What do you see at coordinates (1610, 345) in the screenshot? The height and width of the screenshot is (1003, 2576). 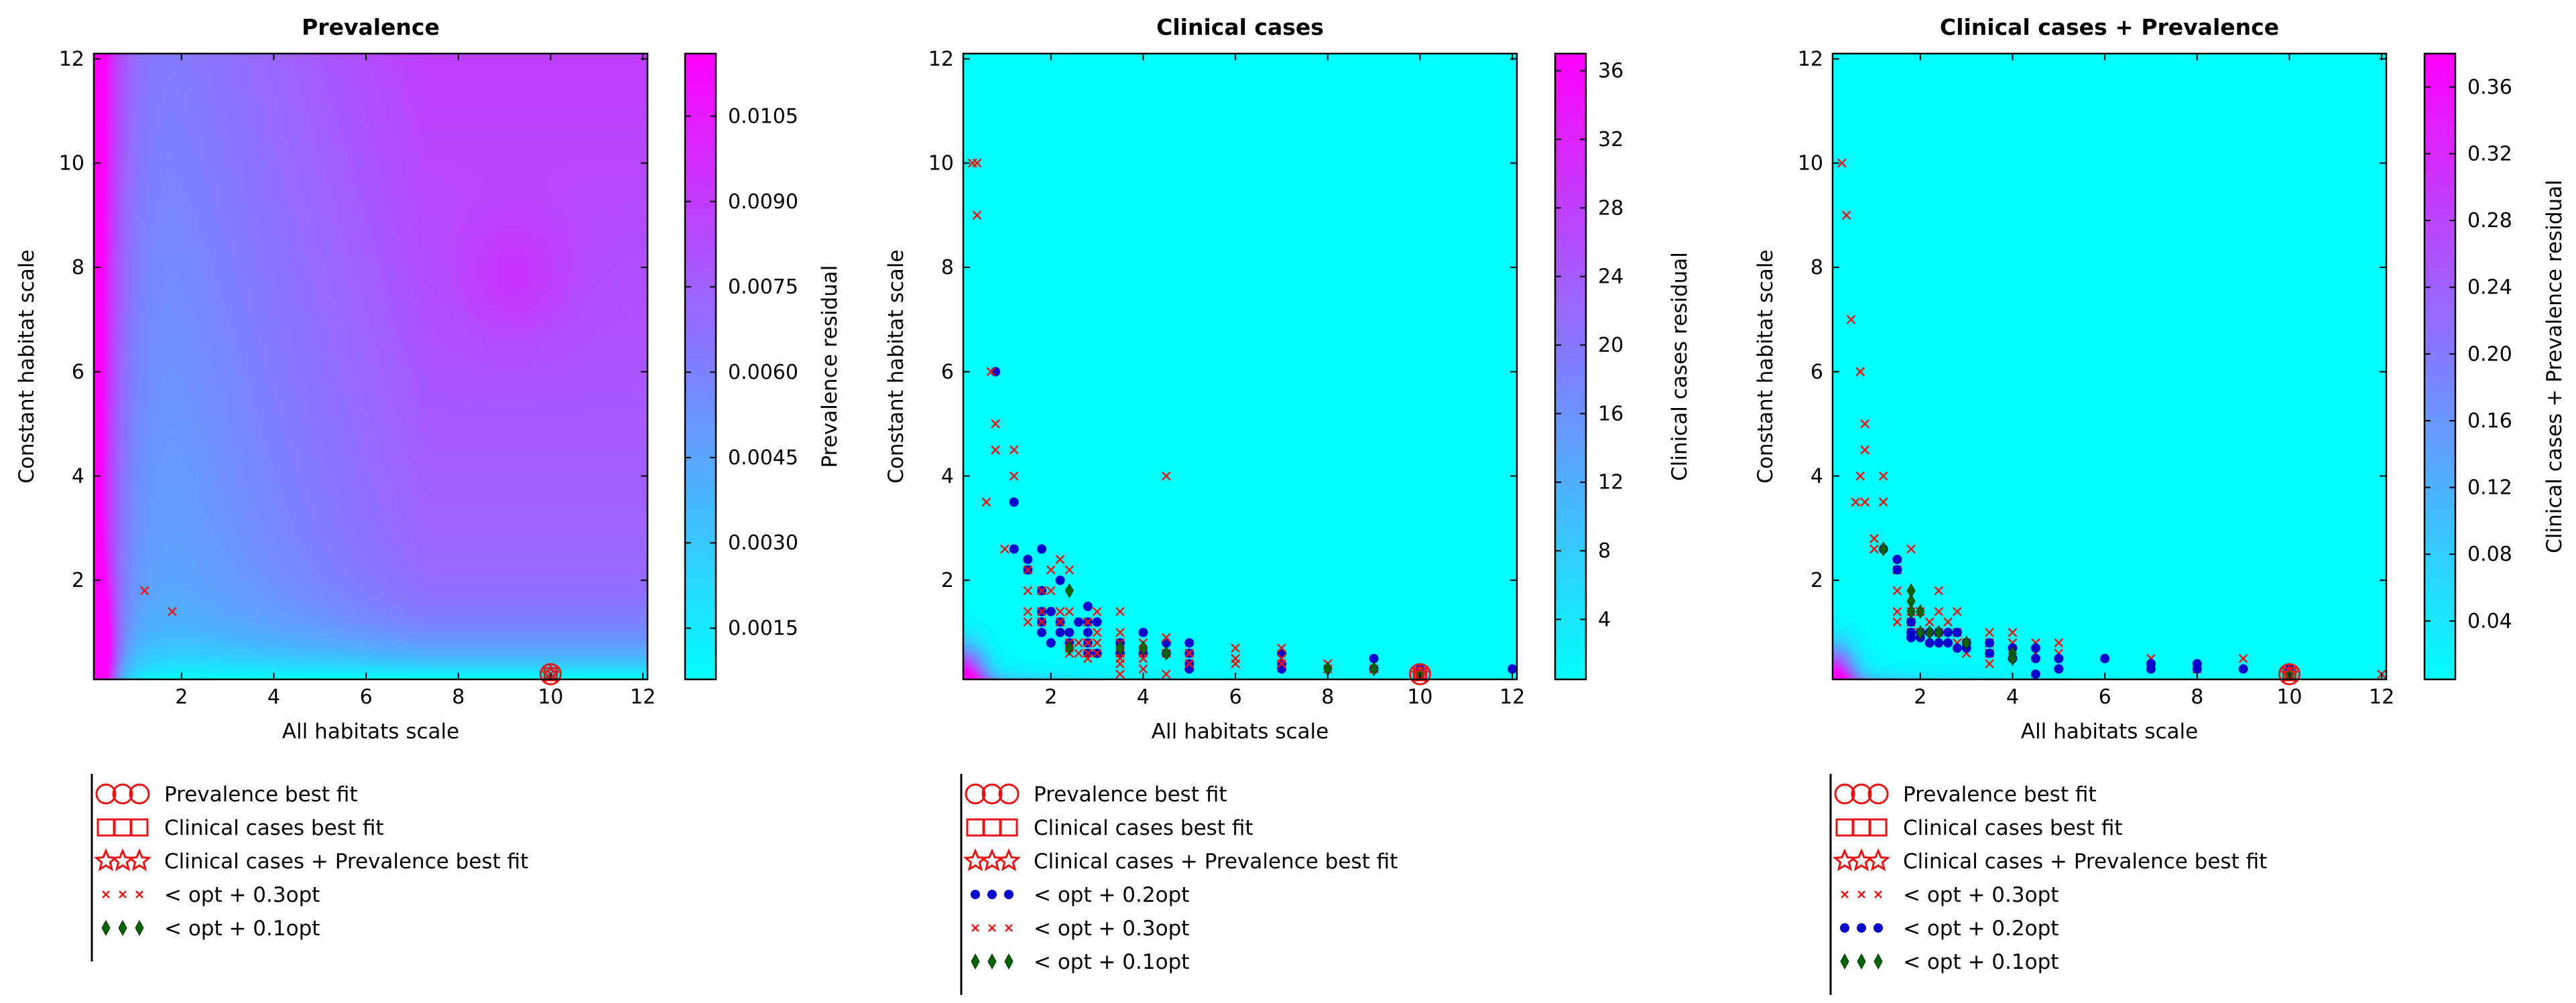 I see `colorbar-tick-label: 20` at bounding box center [1610, 345].